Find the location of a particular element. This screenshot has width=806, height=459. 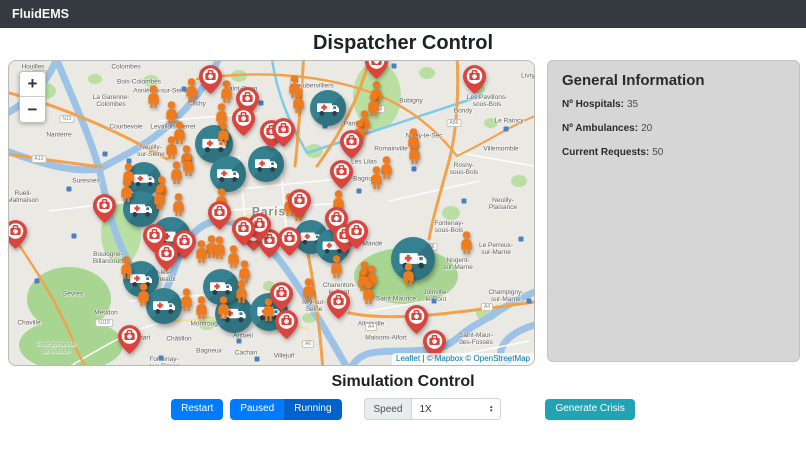

hospitals-count-row: Nº Hospitals: 35 is located at coordinates (673, 104).